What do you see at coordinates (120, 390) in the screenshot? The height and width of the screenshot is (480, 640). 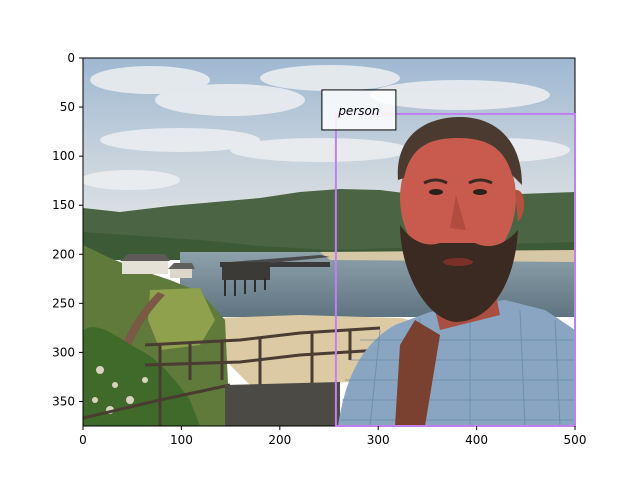 I see `flowers` at bounding box center [120, 390].